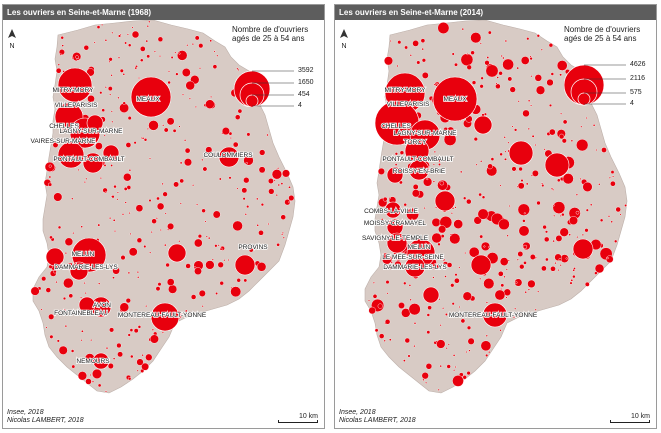 This screenshot has height=433, width=661. What do you see at coordinates (306, 82) in the screenshot?
I see `legend-value: 1650` at bounding box center [306, 82].